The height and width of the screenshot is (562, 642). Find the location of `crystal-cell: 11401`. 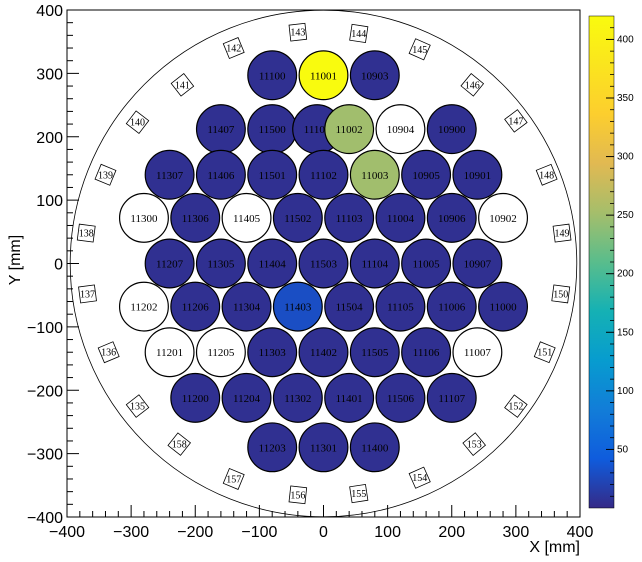

crystal-cell: 11401 is located at coordinates (349, 397).